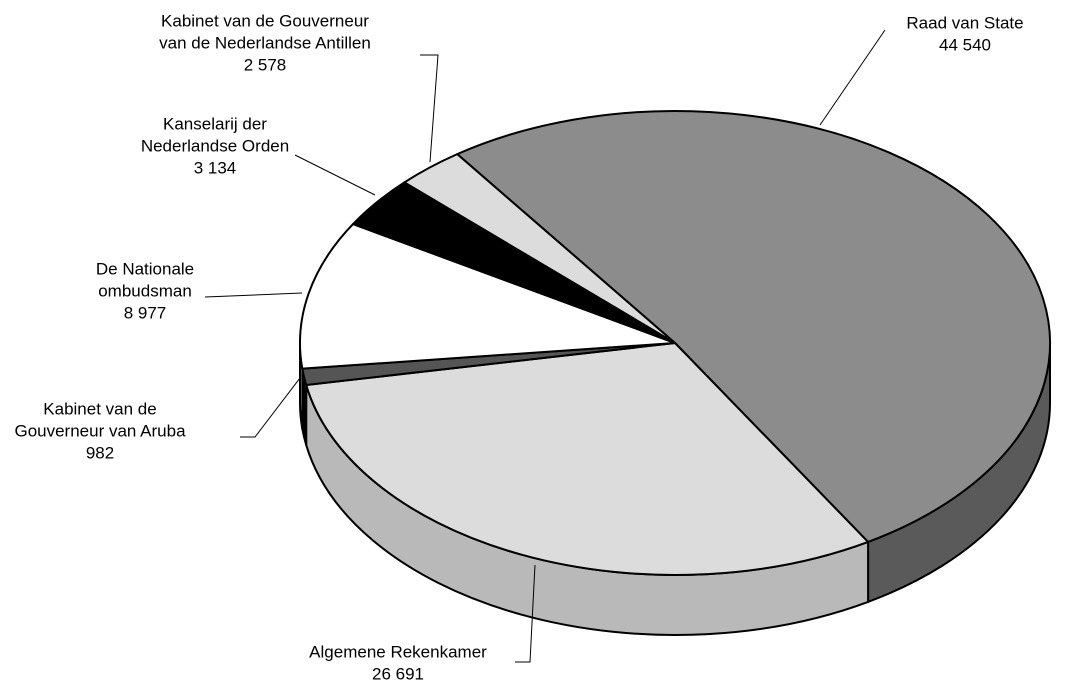  I want to click on value-label: 982, so click(100, 452).